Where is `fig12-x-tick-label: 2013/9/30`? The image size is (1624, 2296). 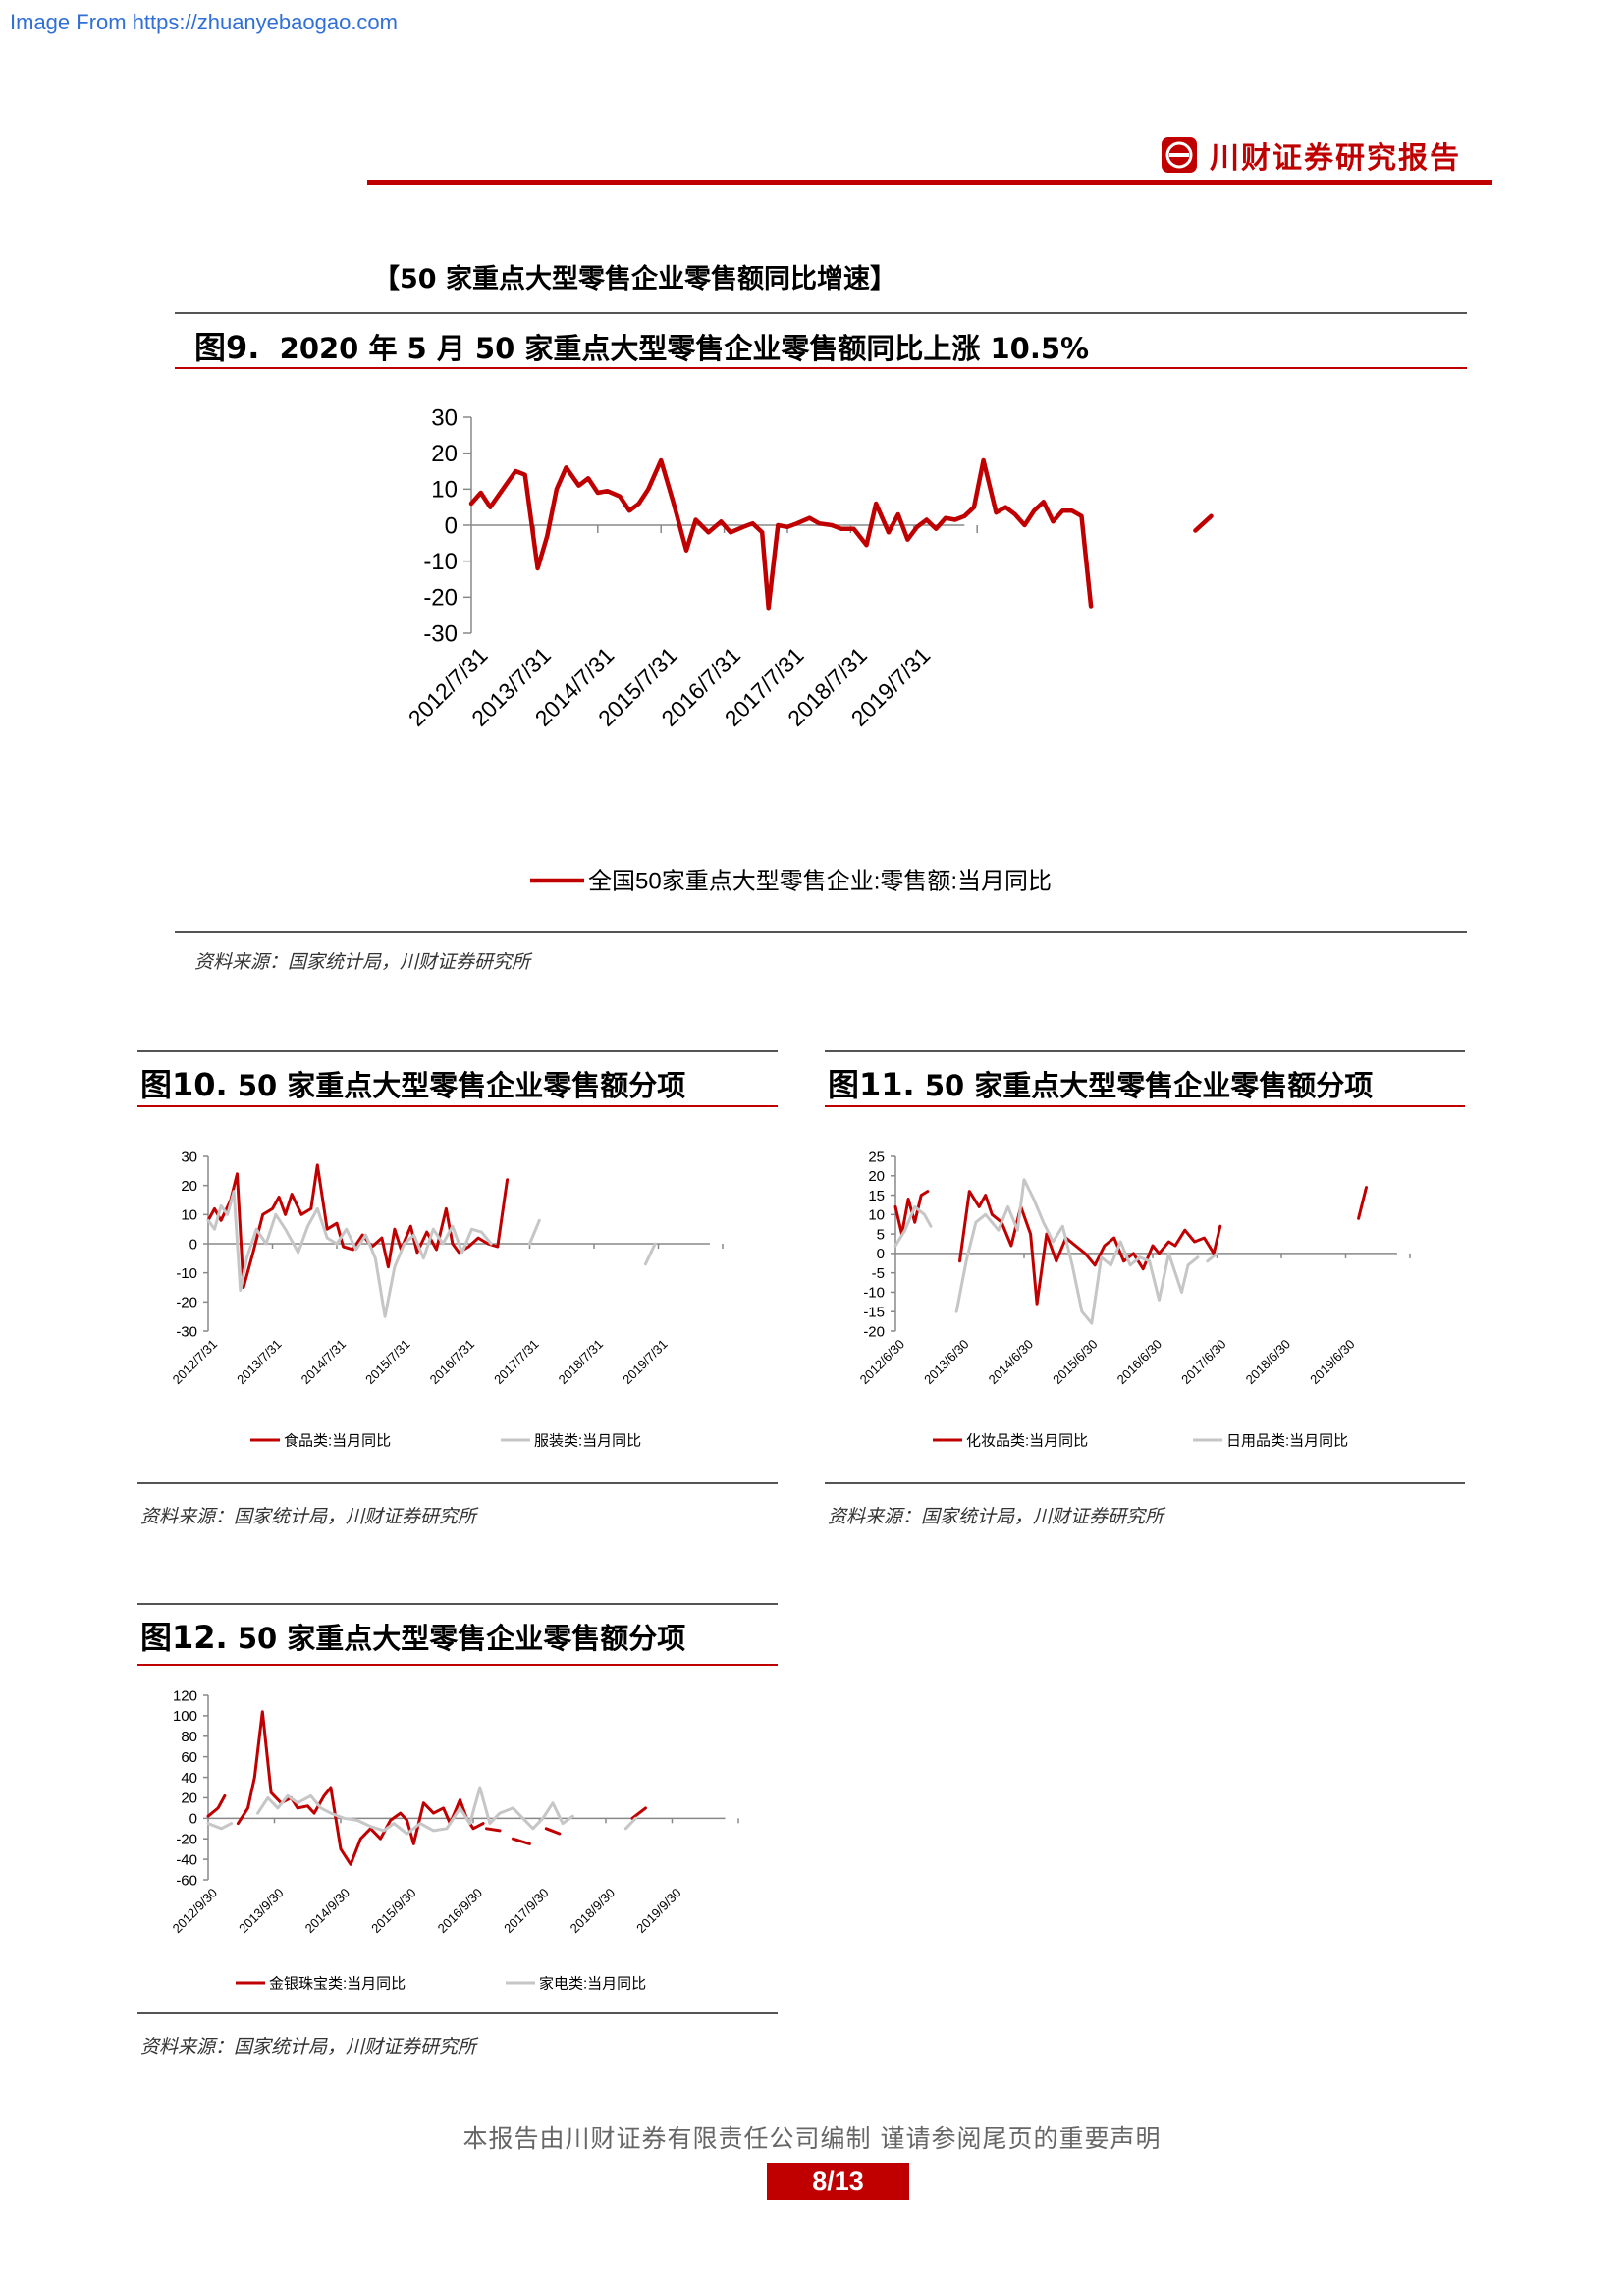 fig12-x-tick-label: 2013/9/30 is located at coordinates (261, 1911).